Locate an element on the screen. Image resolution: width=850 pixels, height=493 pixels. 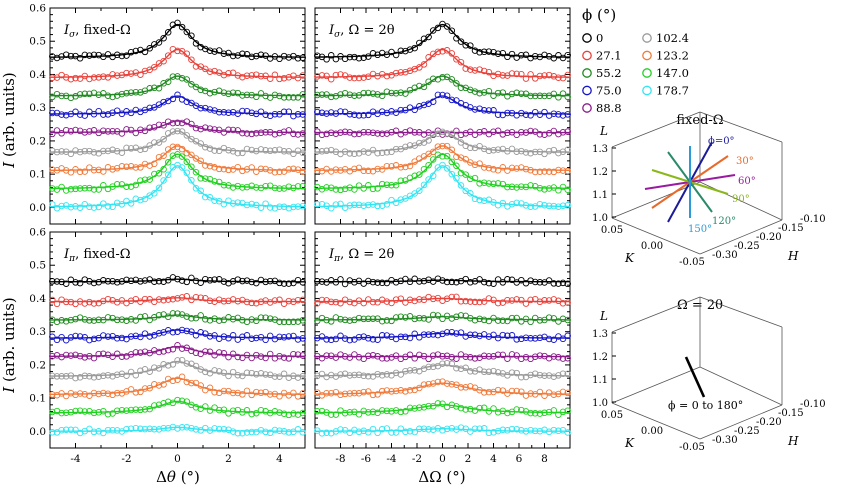
inset-H-label: H is located at coordinates (793, 441).